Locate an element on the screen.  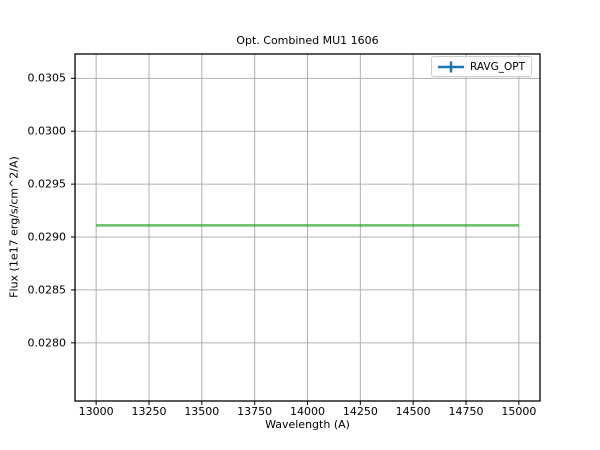
x-tick-label: 13750 is located at coordinates (255, 411).